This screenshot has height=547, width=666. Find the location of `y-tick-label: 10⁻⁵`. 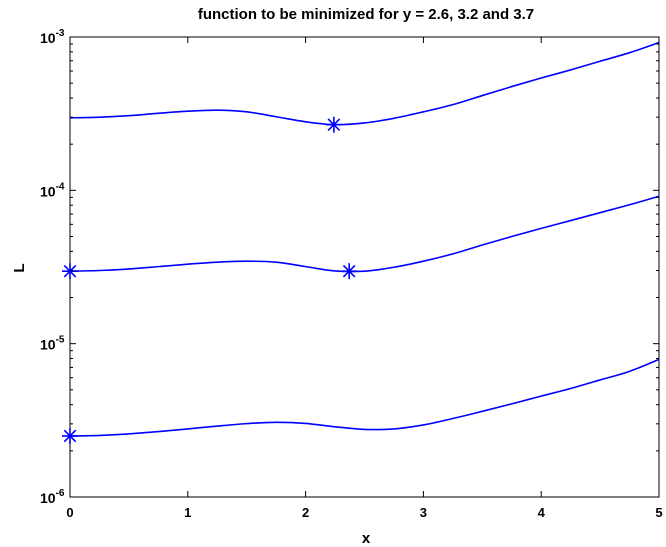

y-tick-label: 10⁻⁵ is located at coordinates (52, 344).